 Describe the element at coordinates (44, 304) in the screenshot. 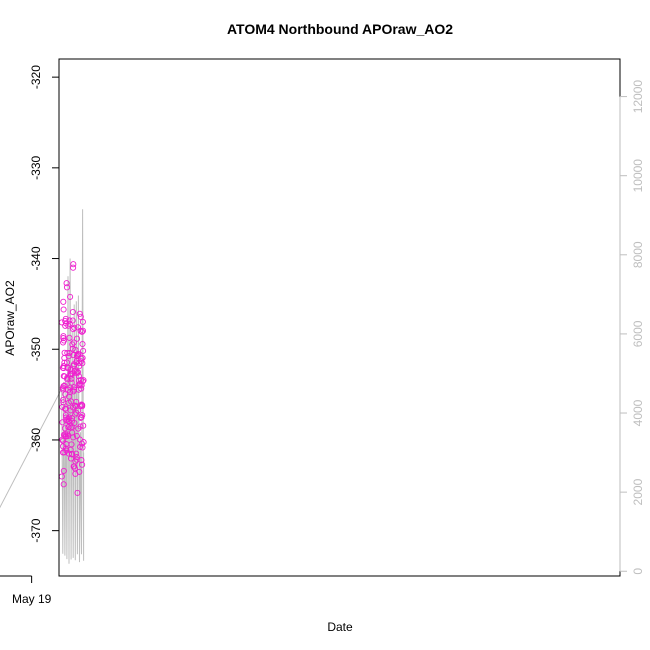

I see `y-axis: -370 -360 -350 -340 -330 -320` at that location.